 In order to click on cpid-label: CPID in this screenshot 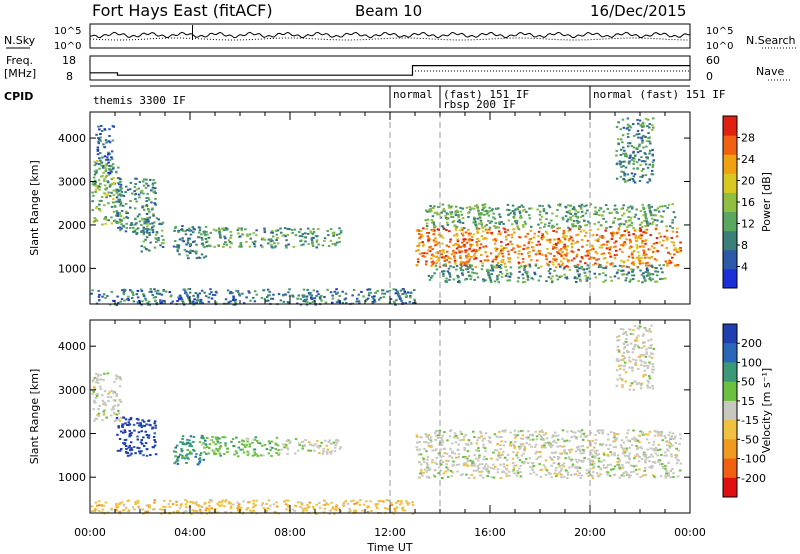, I will do `click(18, 96)`.